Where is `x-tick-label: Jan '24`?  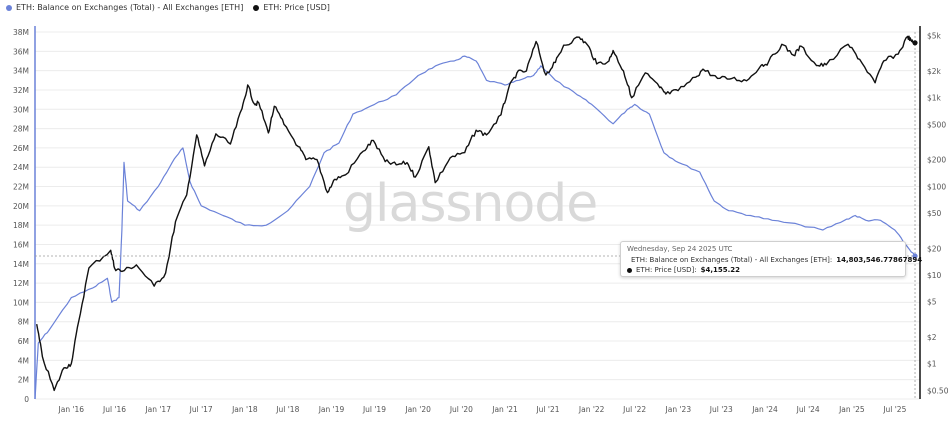
x-tick-label: Jan '24 is located at coordinates (764, 409).